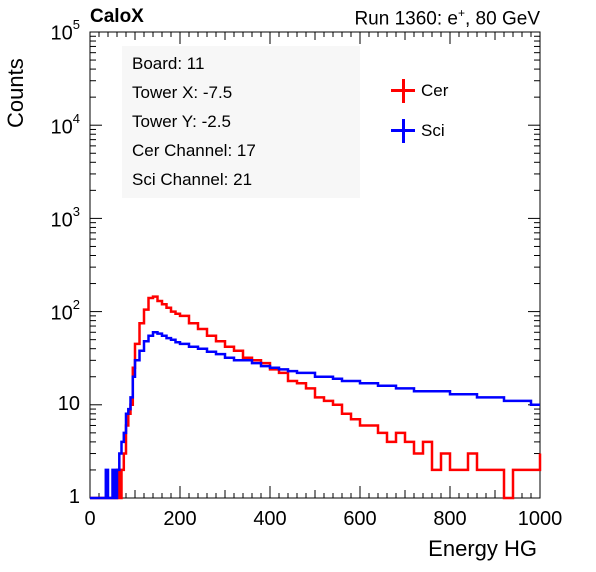 Image resolution: width=596 pixels, height=572 pixels. What do you see at coordinates (117, 16) in the screenshot?
I see `experiment-label: CaloX` at bounding box center [117, 16].